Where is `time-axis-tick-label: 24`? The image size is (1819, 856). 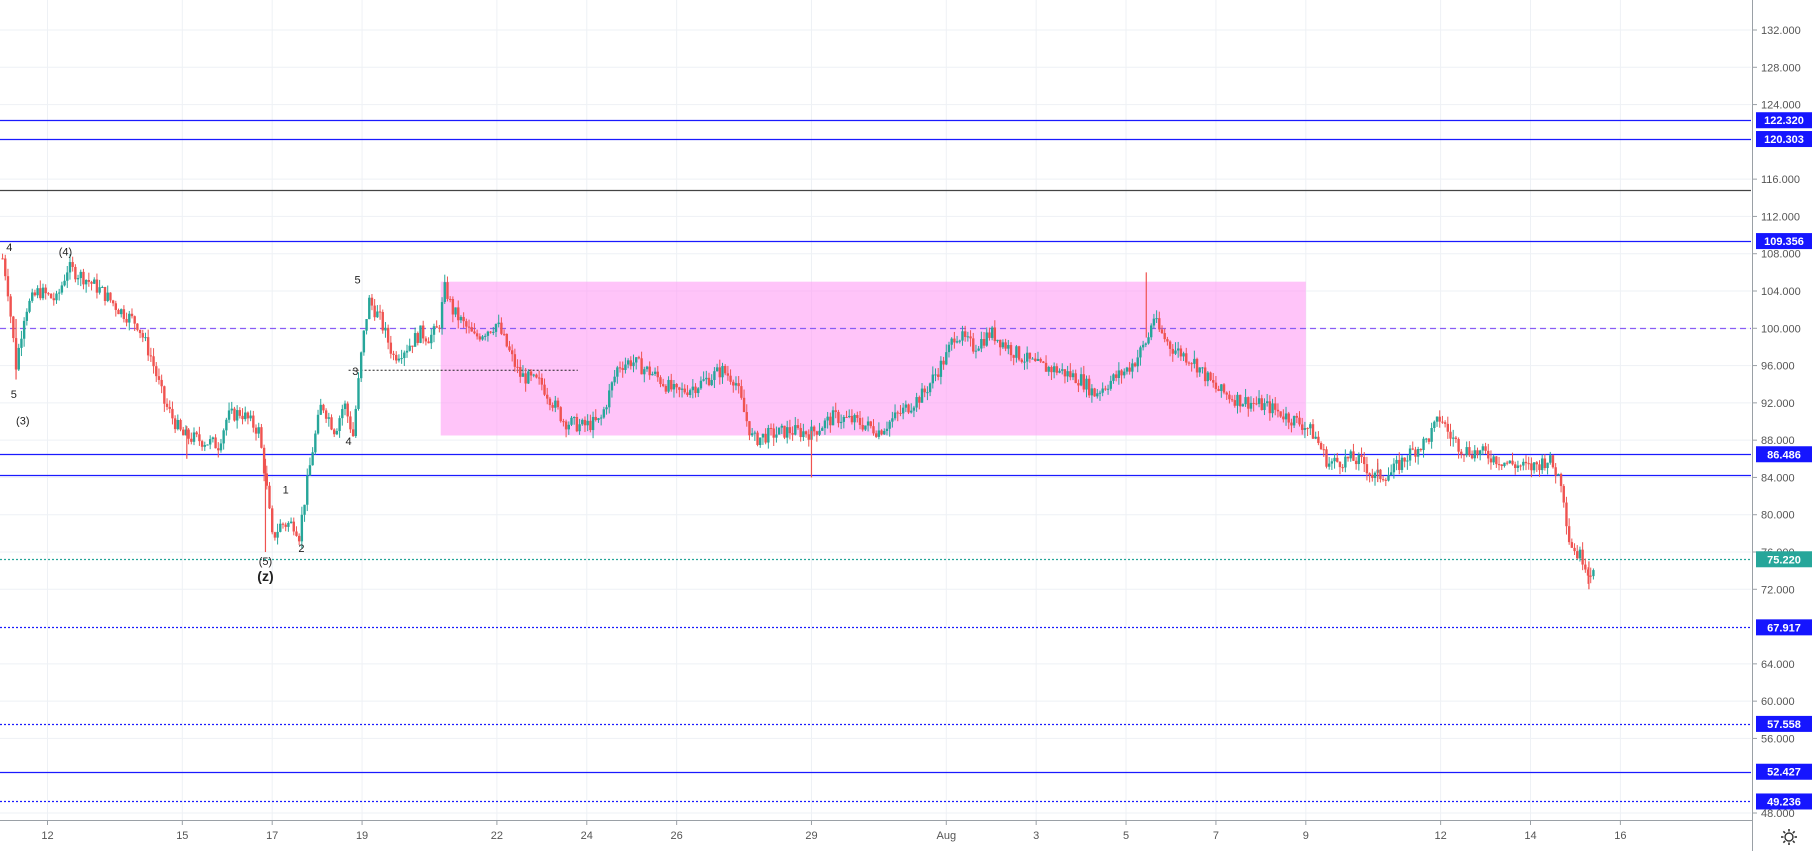 time-axis-tick-label: 24 is located at coordinates (587, 836).